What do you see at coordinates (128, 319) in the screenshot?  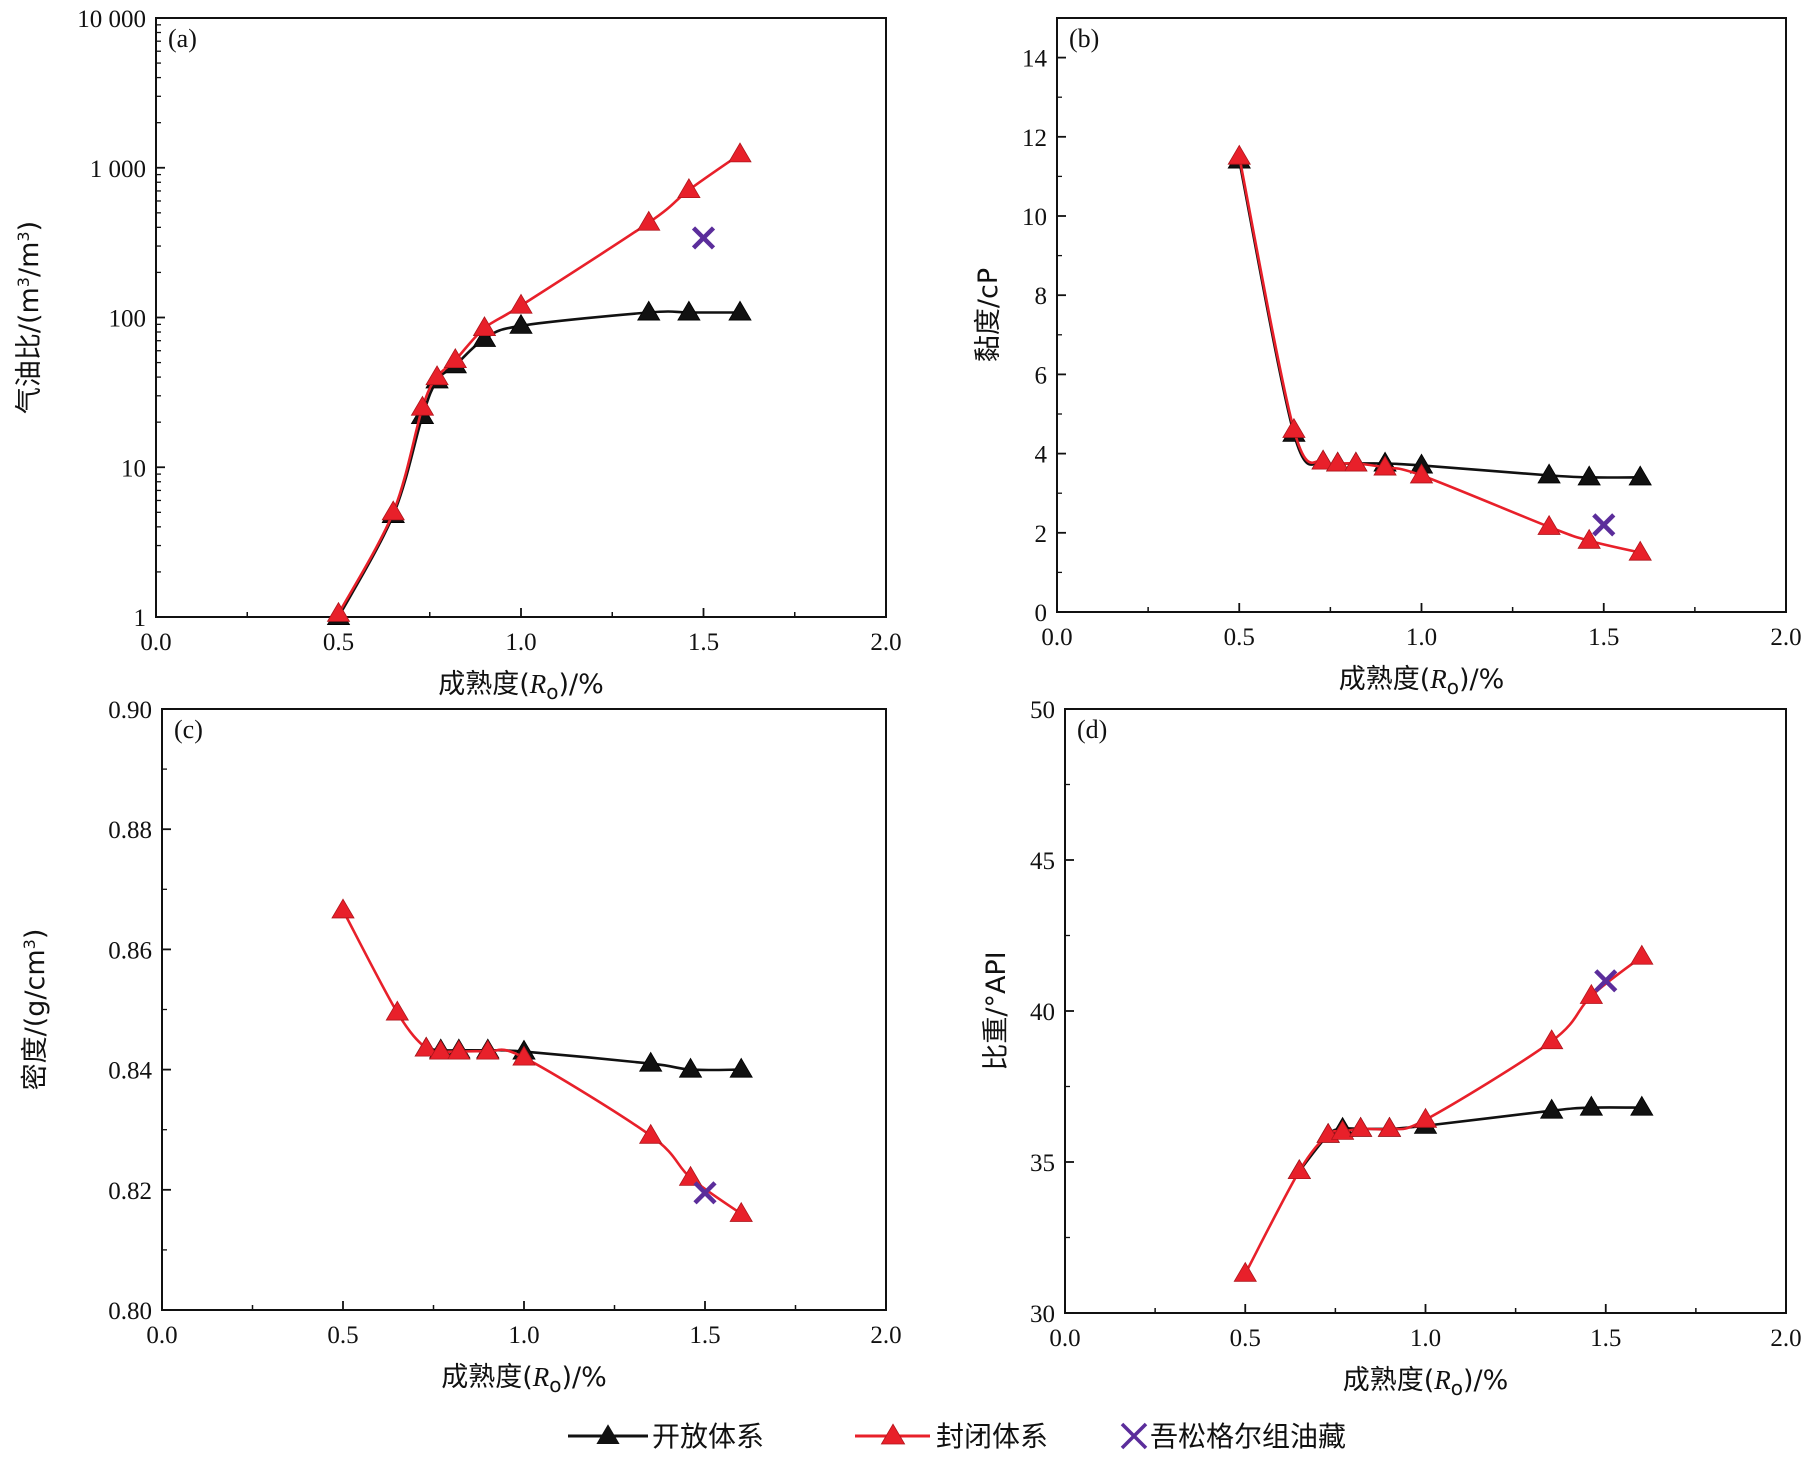 I see `panel-a-ytick-label: 100` at bounding box center [128, 319].